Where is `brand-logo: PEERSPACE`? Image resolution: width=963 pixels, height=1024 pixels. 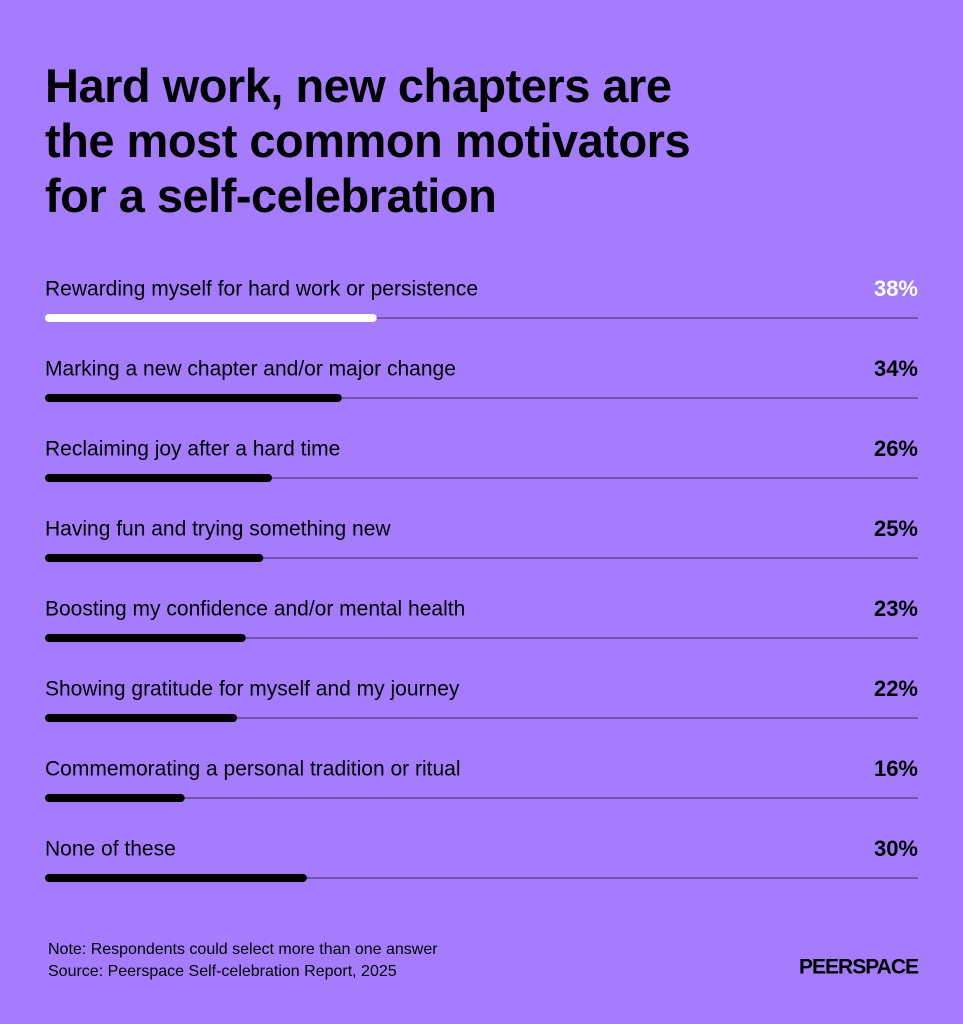
brand-logo: PEERSPACE is located at coordinates (859, 967).